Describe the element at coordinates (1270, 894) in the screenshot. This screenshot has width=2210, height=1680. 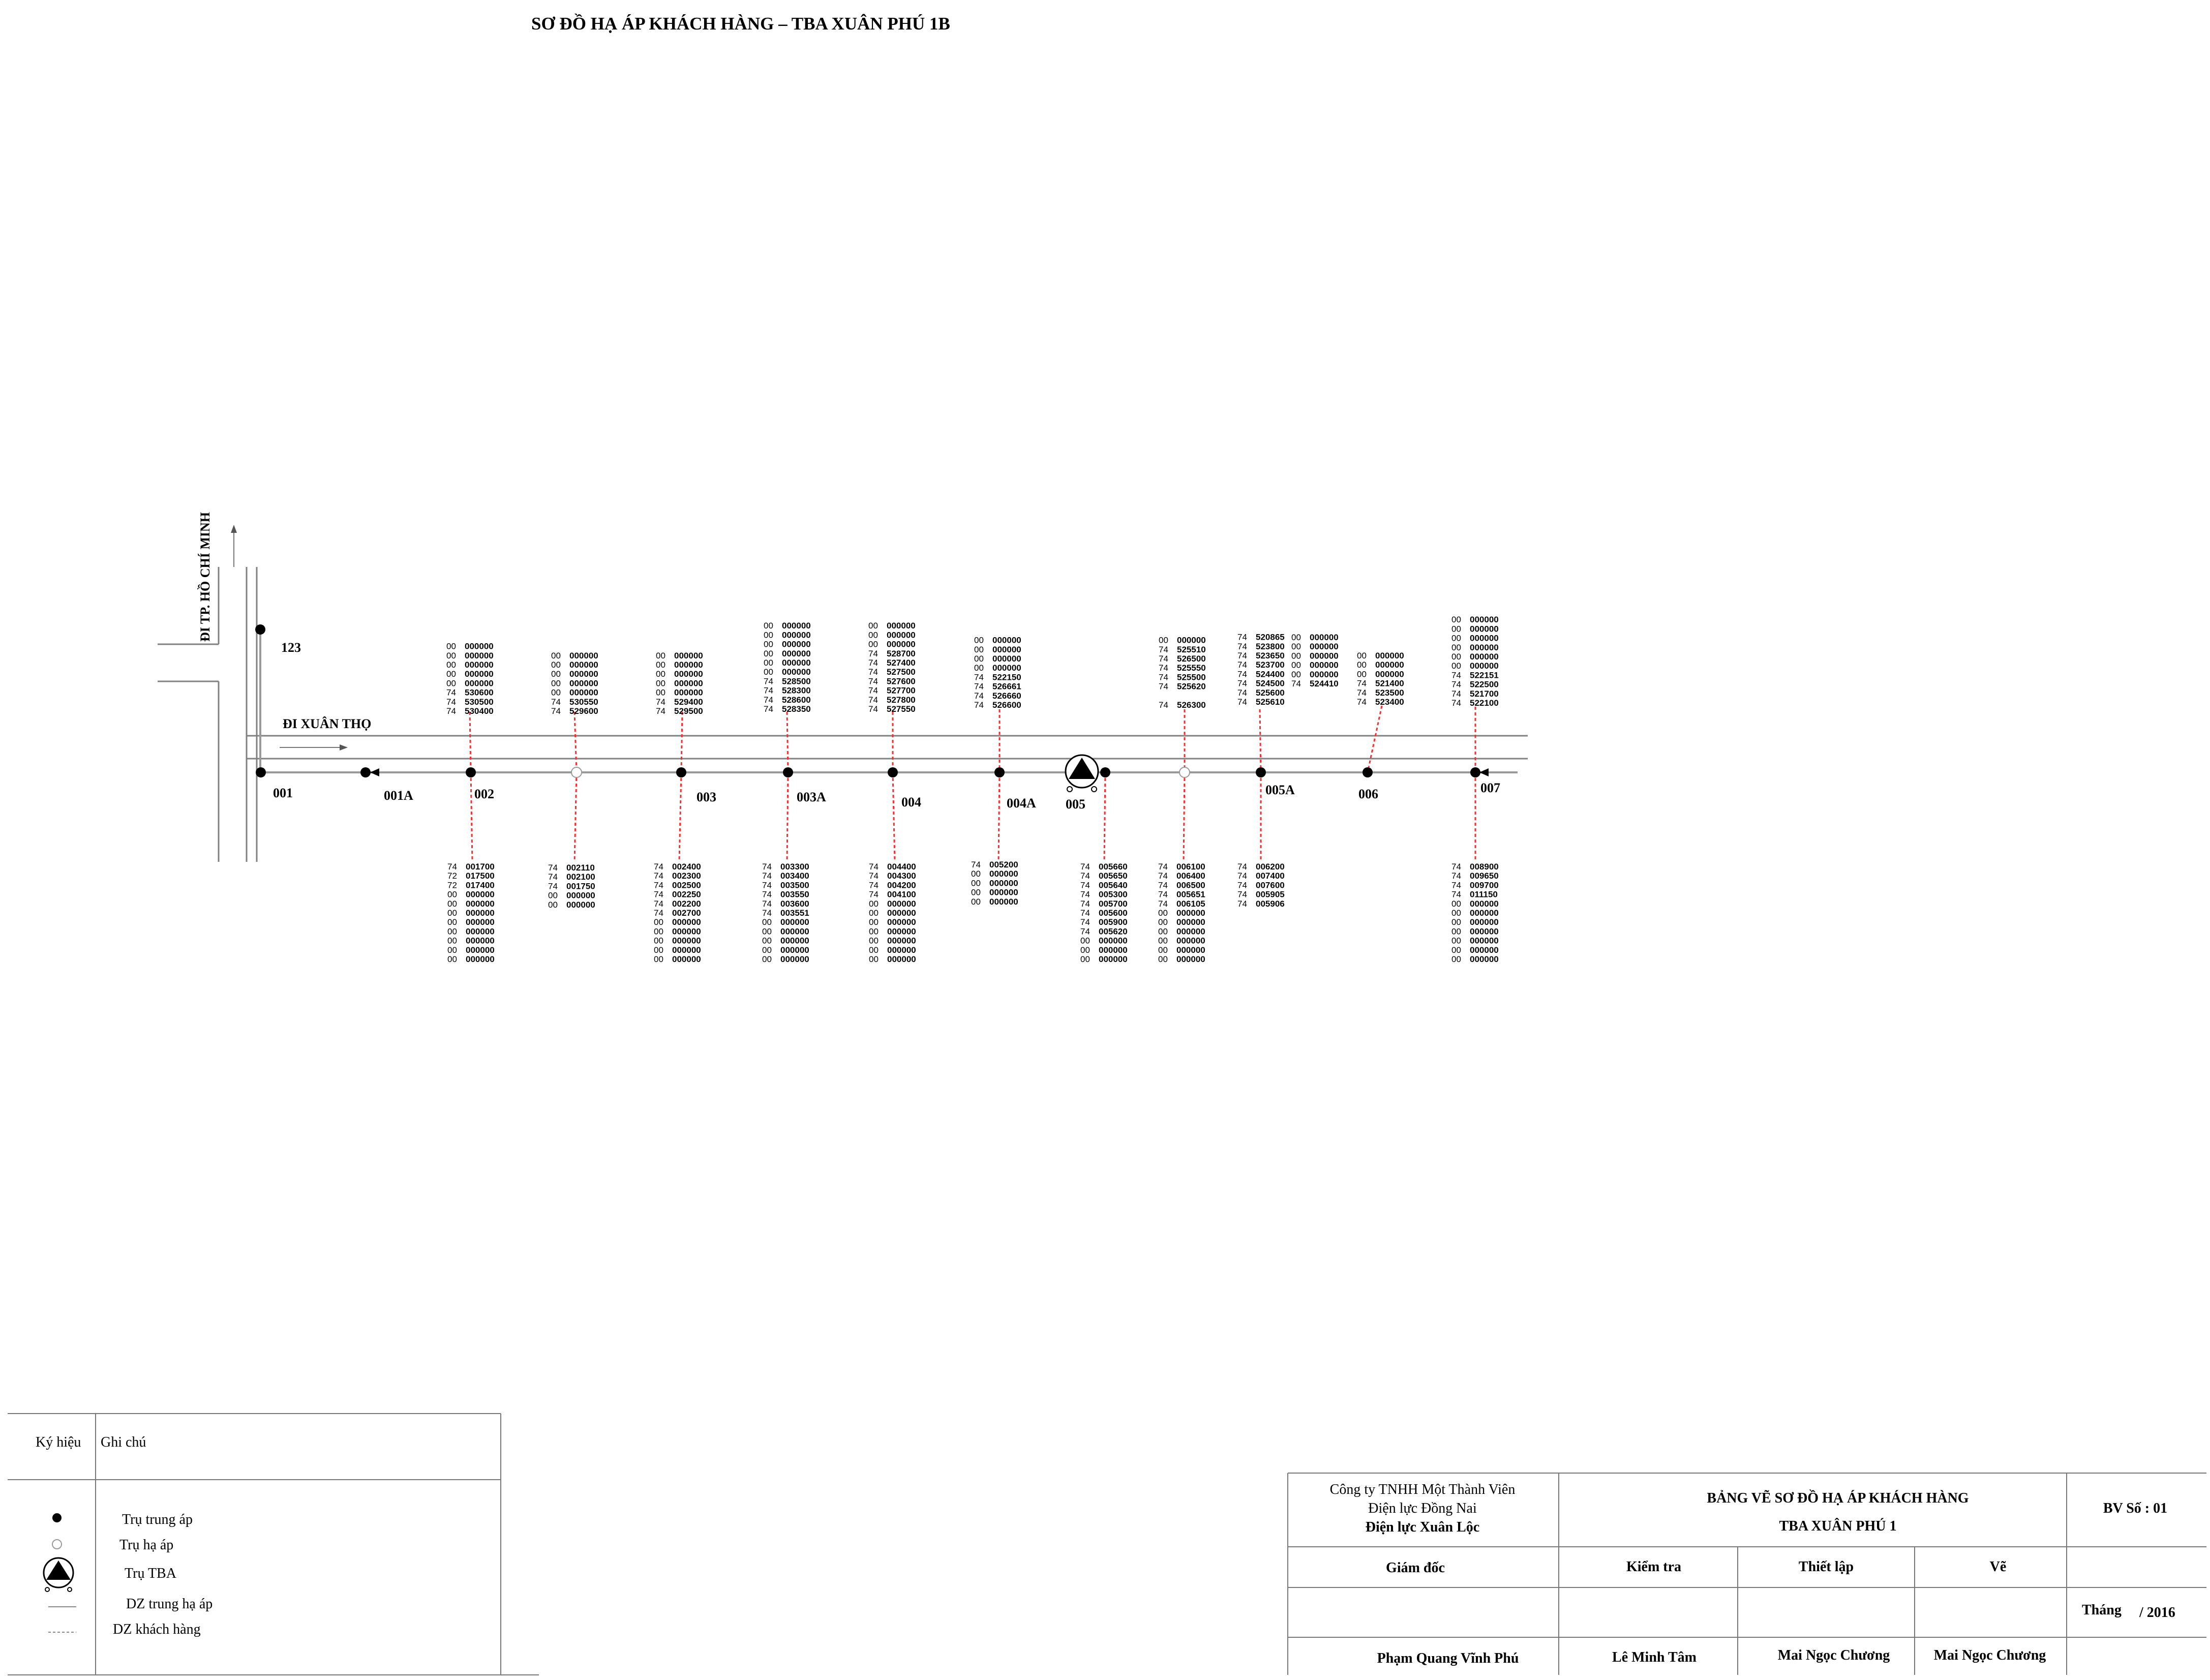
I see `customer-code: 005905` at that location.